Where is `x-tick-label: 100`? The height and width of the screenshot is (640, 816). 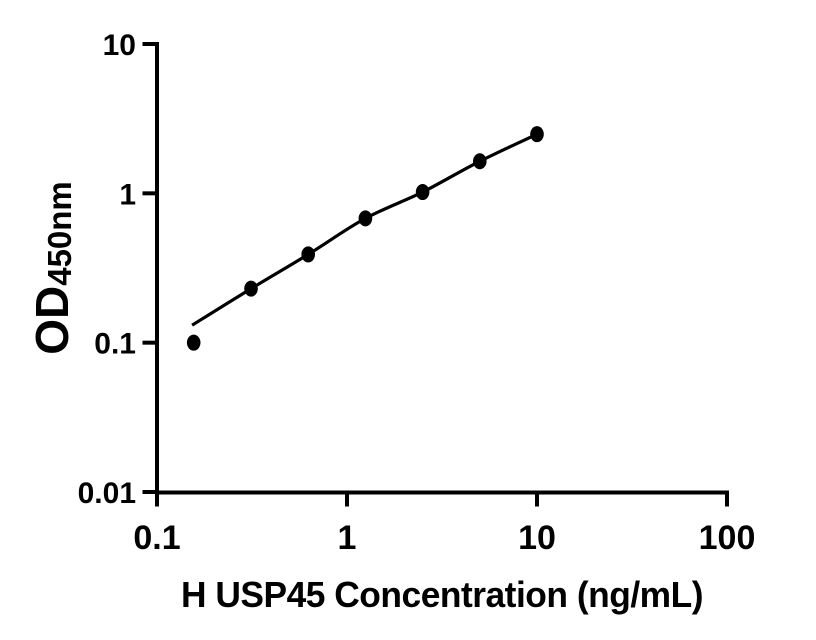
x-tick-label: 100 is located at coordinates (727, 538).